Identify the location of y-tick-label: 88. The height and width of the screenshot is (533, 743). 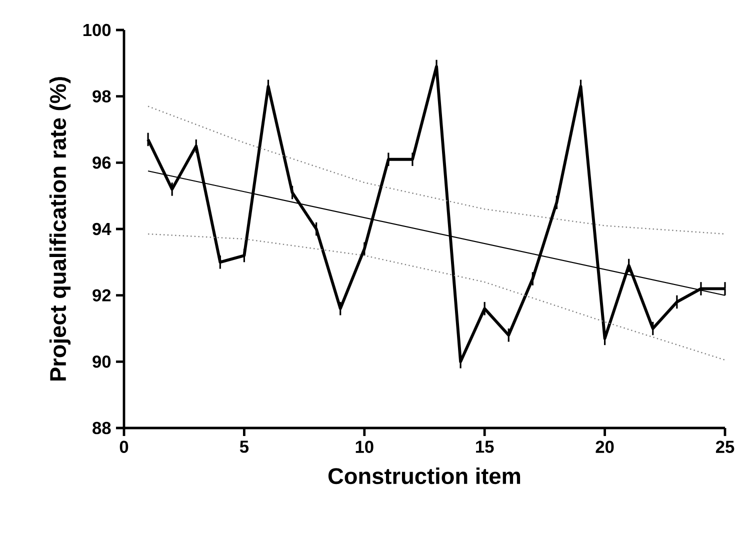
(101, 428).